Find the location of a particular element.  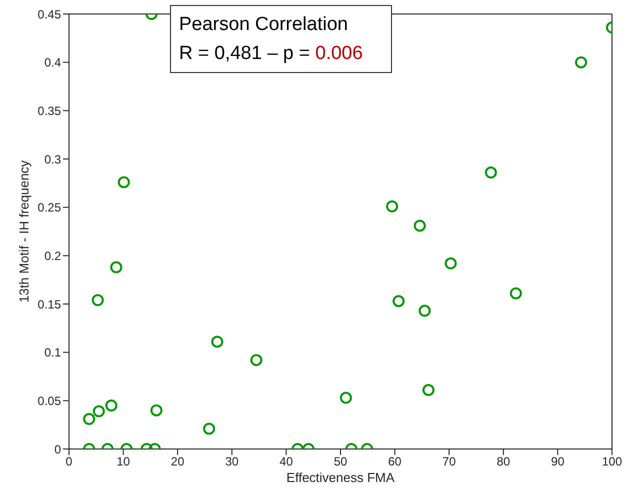

annotation: Pearson Correlation is located at coordinates (264, 25).